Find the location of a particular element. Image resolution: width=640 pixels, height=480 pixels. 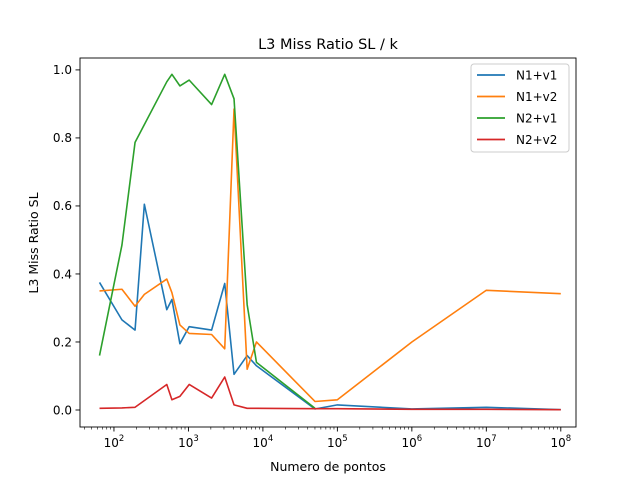

y-tick-label: 0.4 is located at coordinates (62, 274).